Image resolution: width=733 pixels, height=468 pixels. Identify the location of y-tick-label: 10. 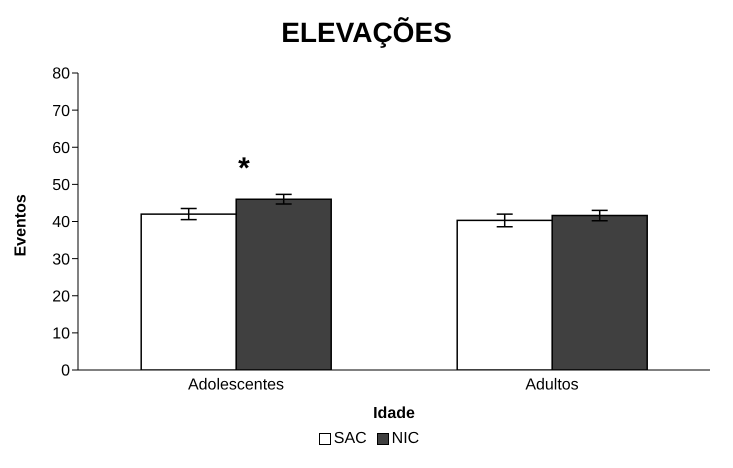
(61, 334).